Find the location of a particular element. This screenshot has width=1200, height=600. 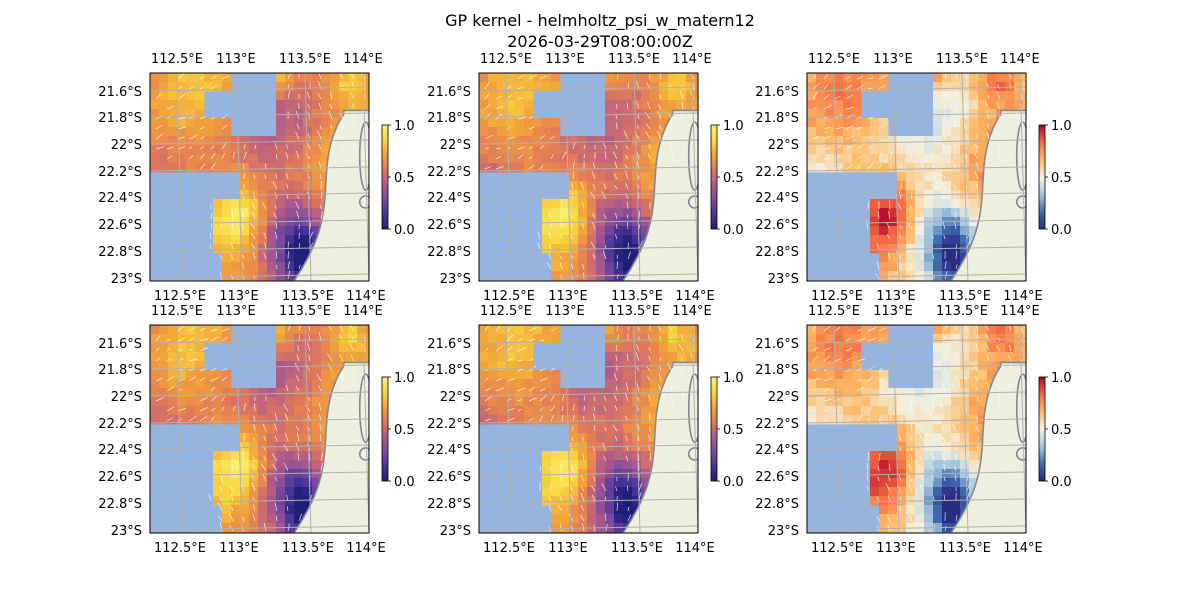

island is located at coordinates (692, 156).